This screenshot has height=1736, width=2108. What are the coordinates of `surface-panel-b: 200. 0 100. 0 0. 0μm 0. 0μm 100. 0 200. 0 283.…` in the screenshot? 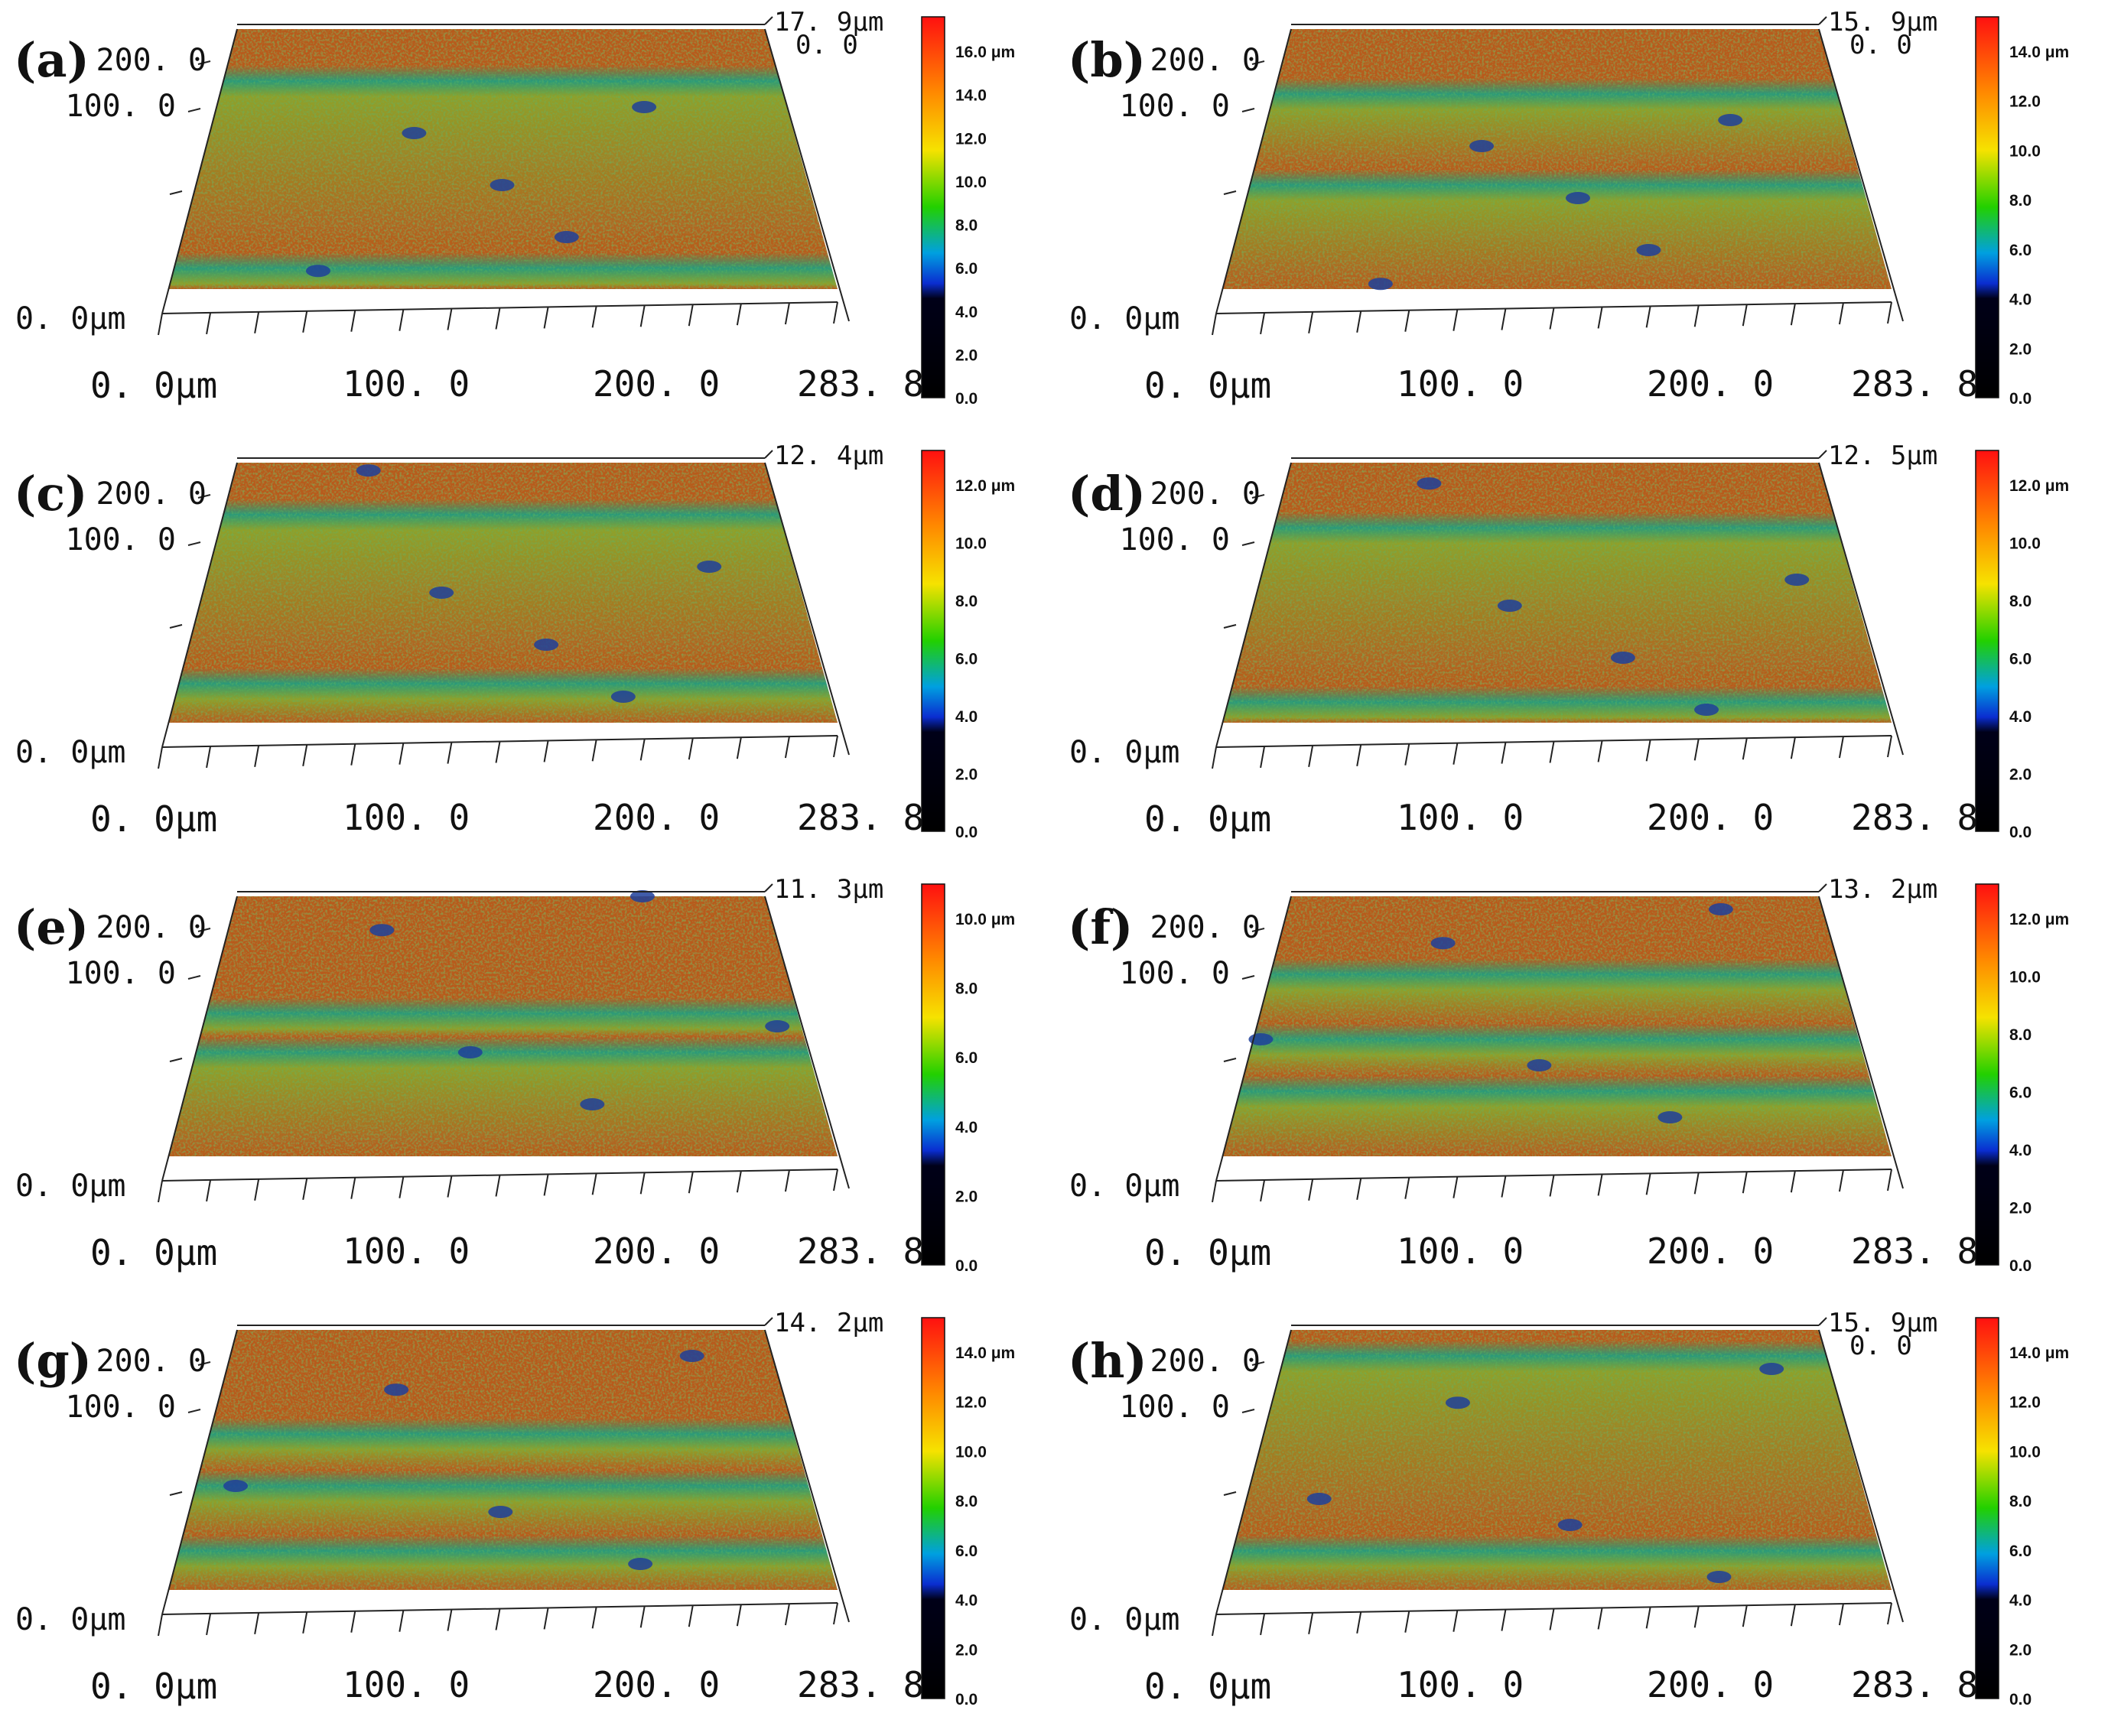 It's located at (1581, 217).